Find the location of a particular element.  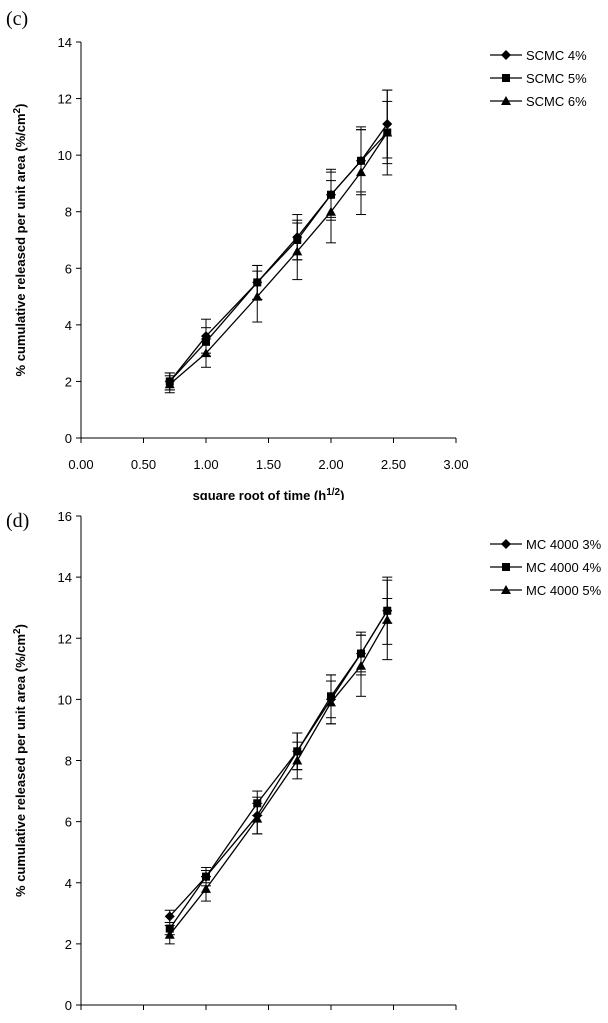

x-tick-label: 0.50 is located at coordinates (143, 464).